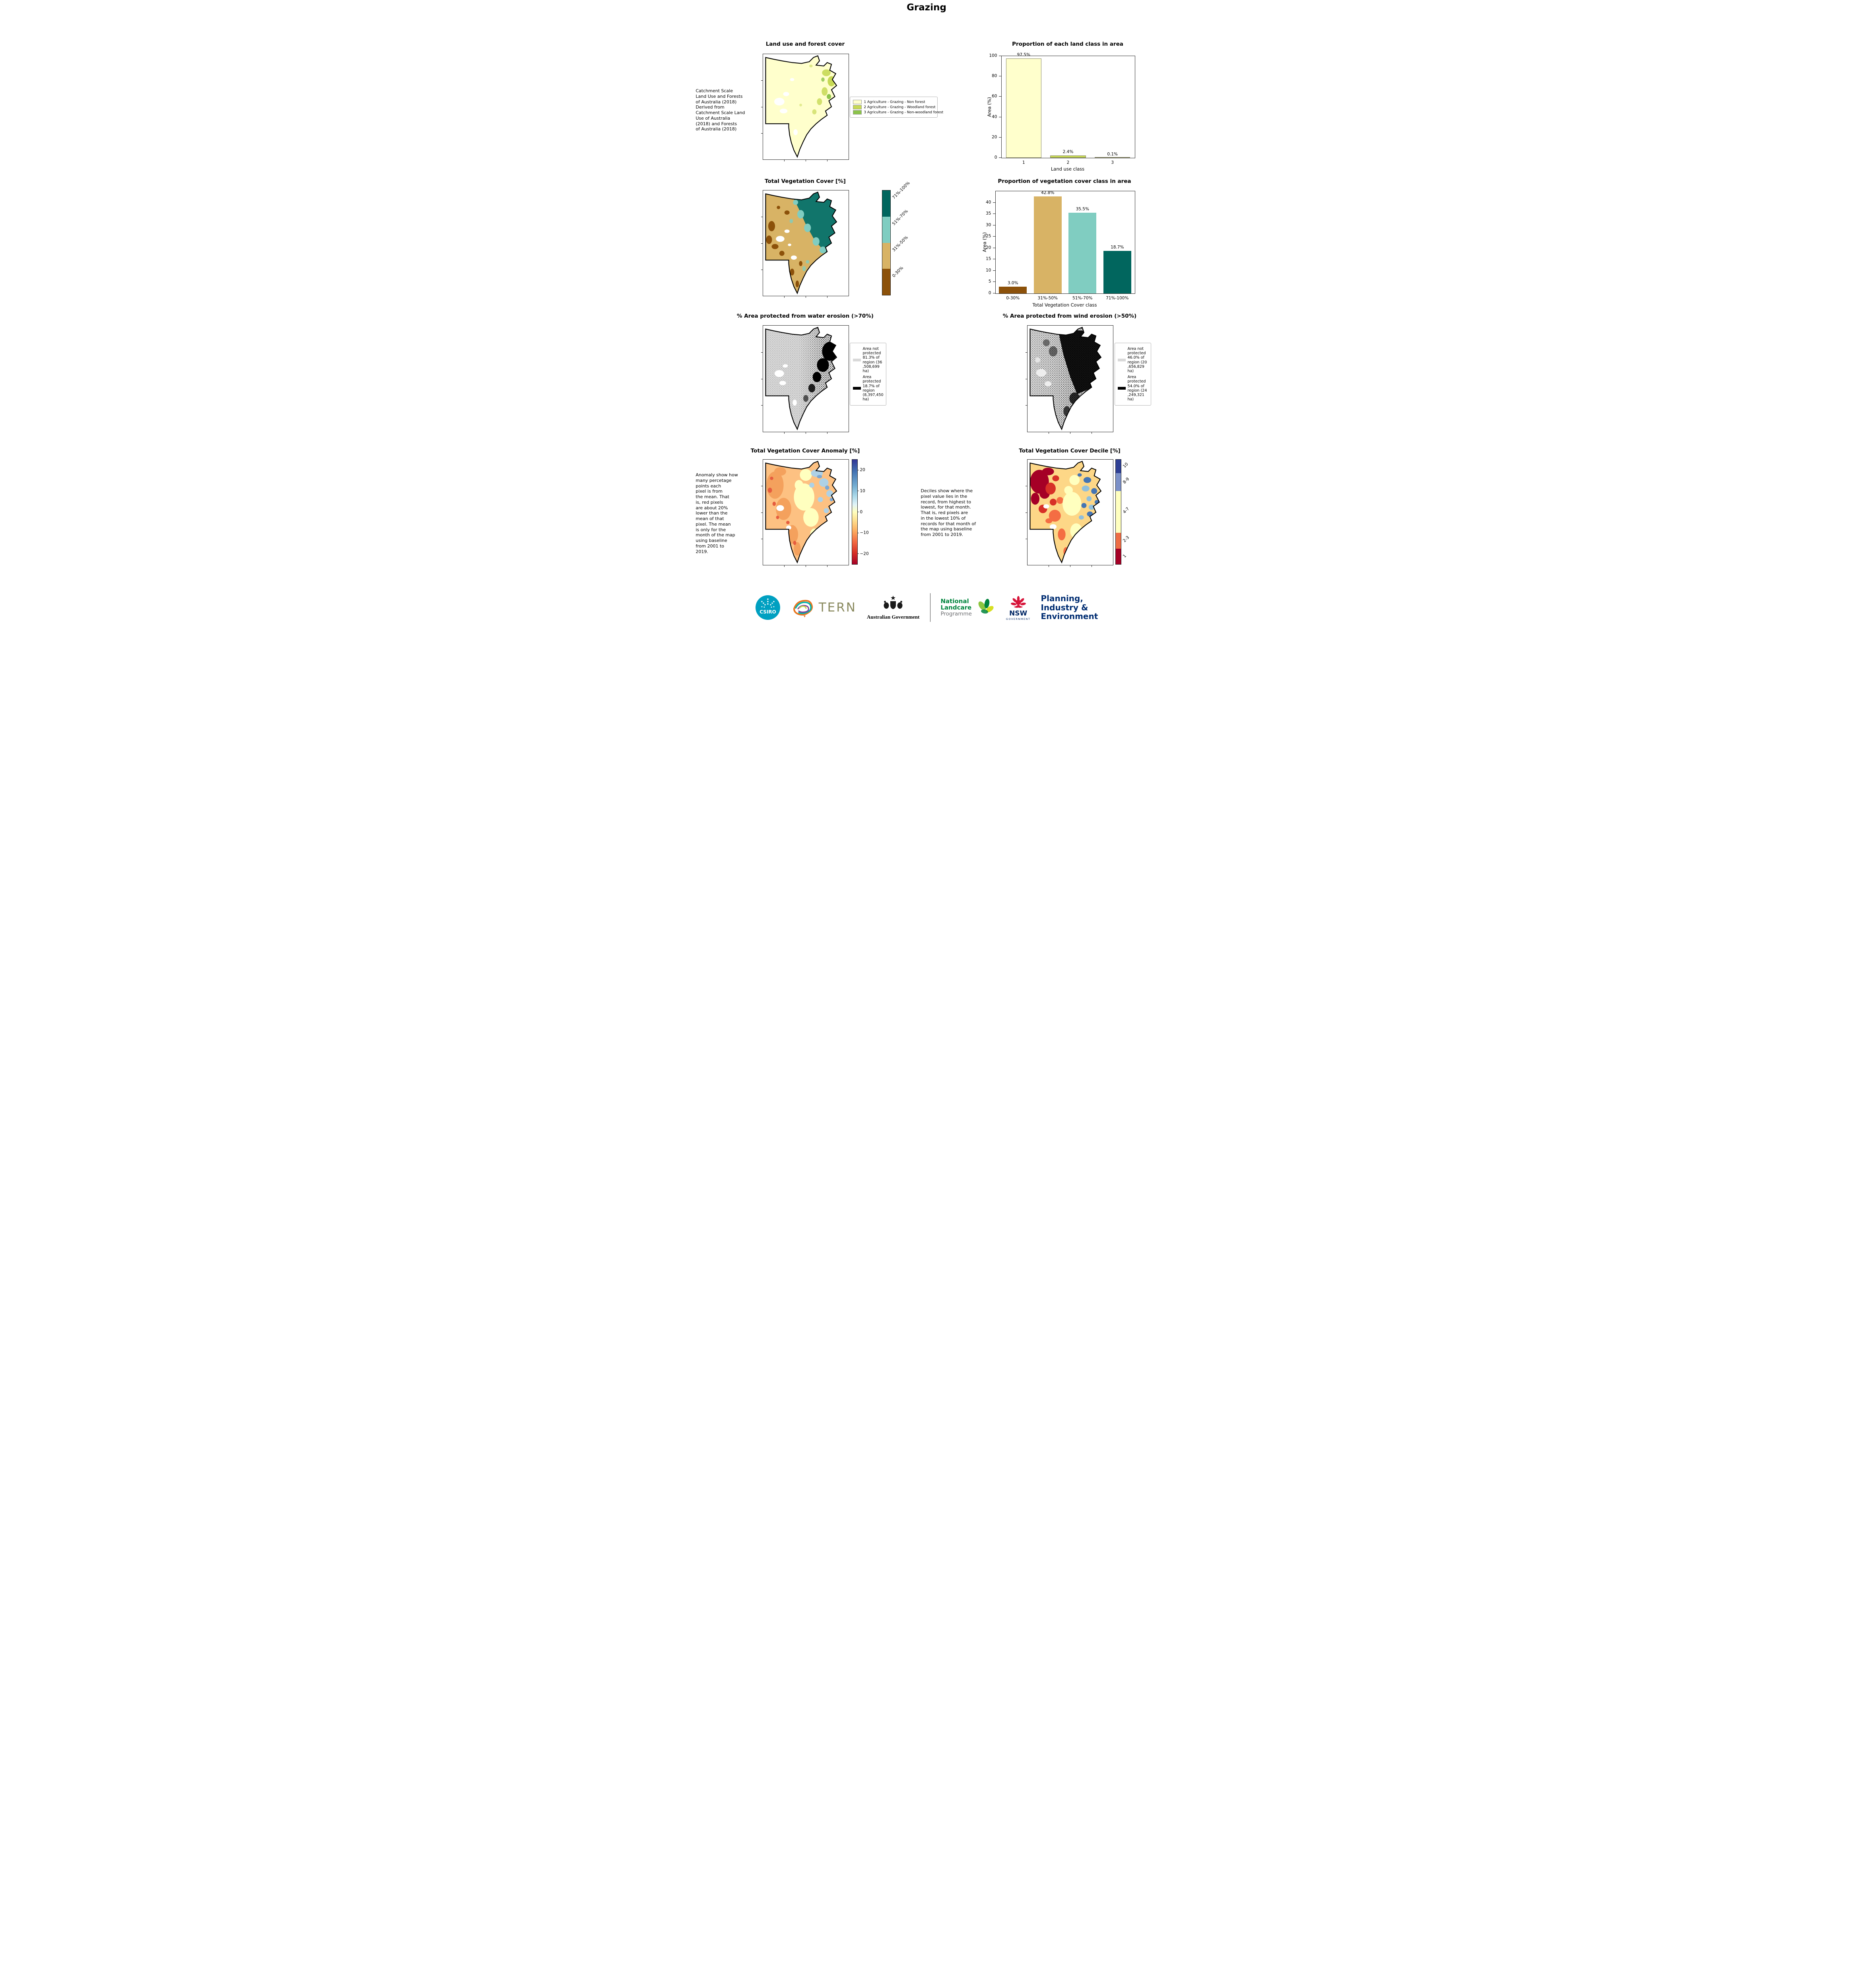  Describe the element at coordinates (986, 606) in the screenshot. I see `landcare-leaves-icon` at that location.